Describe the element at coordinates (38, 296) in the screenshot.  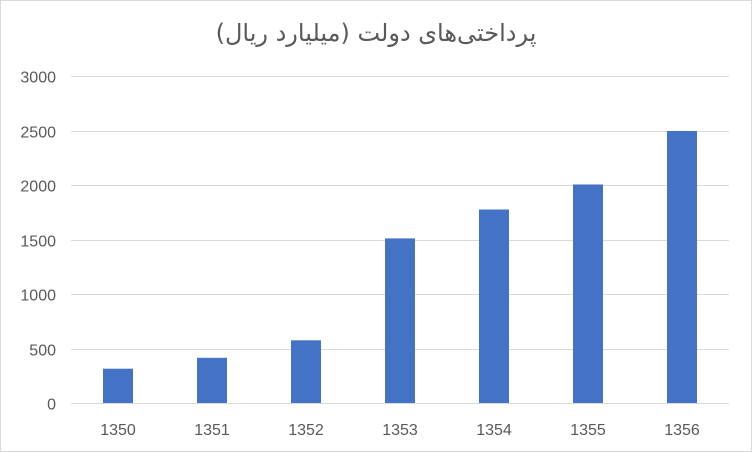
I see `y-tick-label: 1000` at that location.